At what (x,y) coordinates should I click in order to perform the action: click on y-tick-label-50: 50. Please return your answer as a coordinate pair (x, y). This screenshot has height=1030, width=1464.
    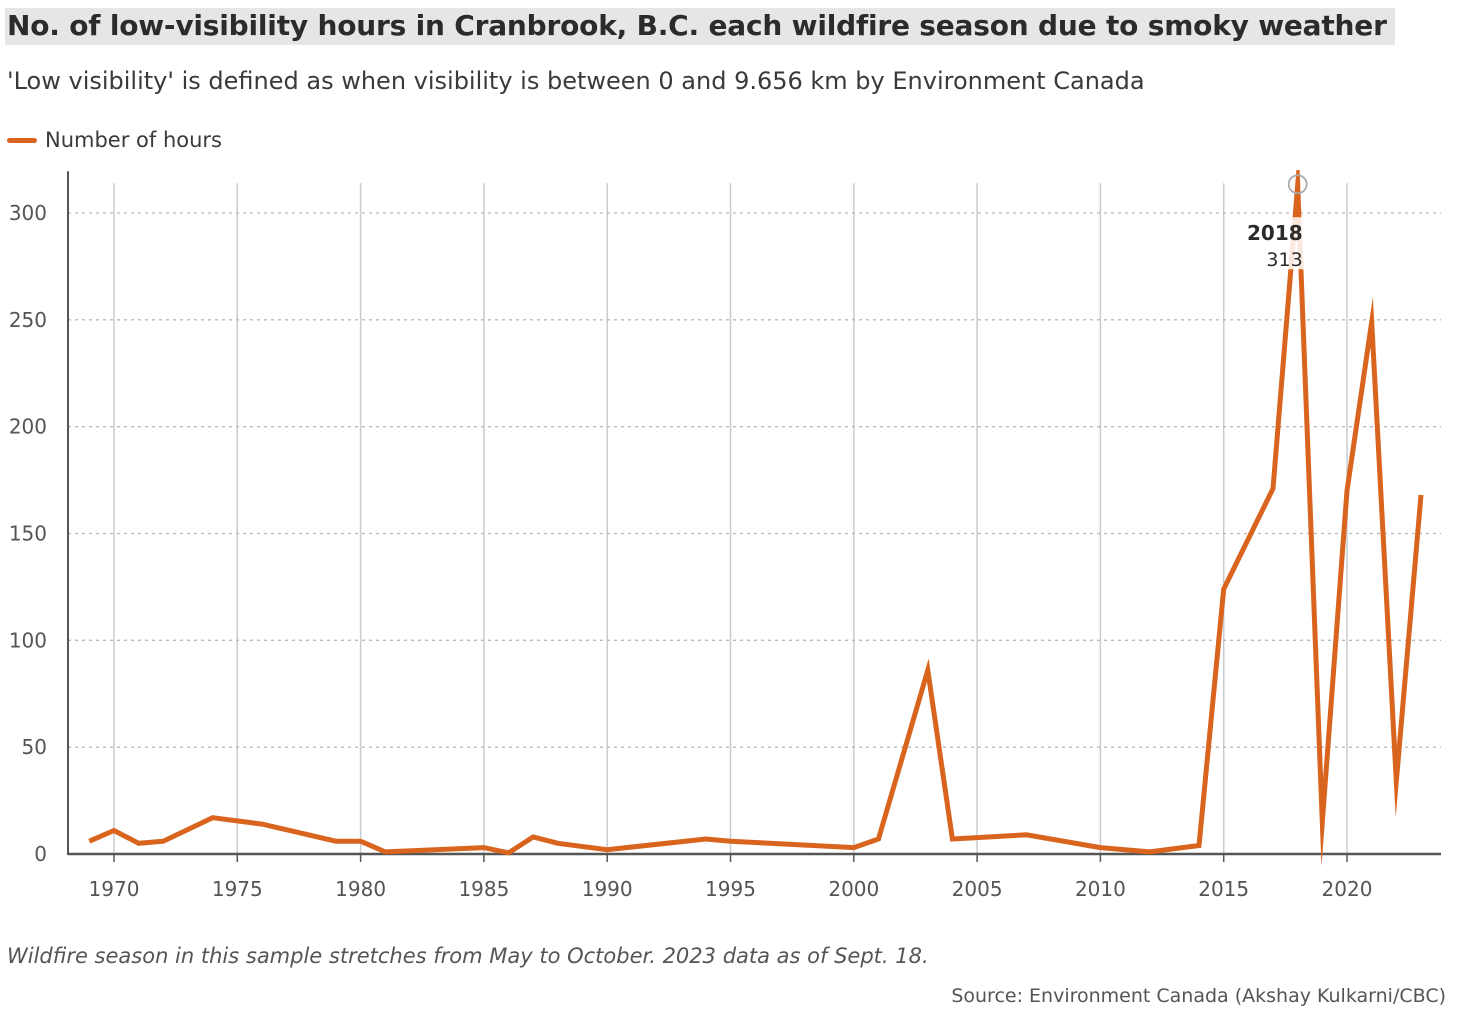
    Looking at the image, I should click on (34, 747).